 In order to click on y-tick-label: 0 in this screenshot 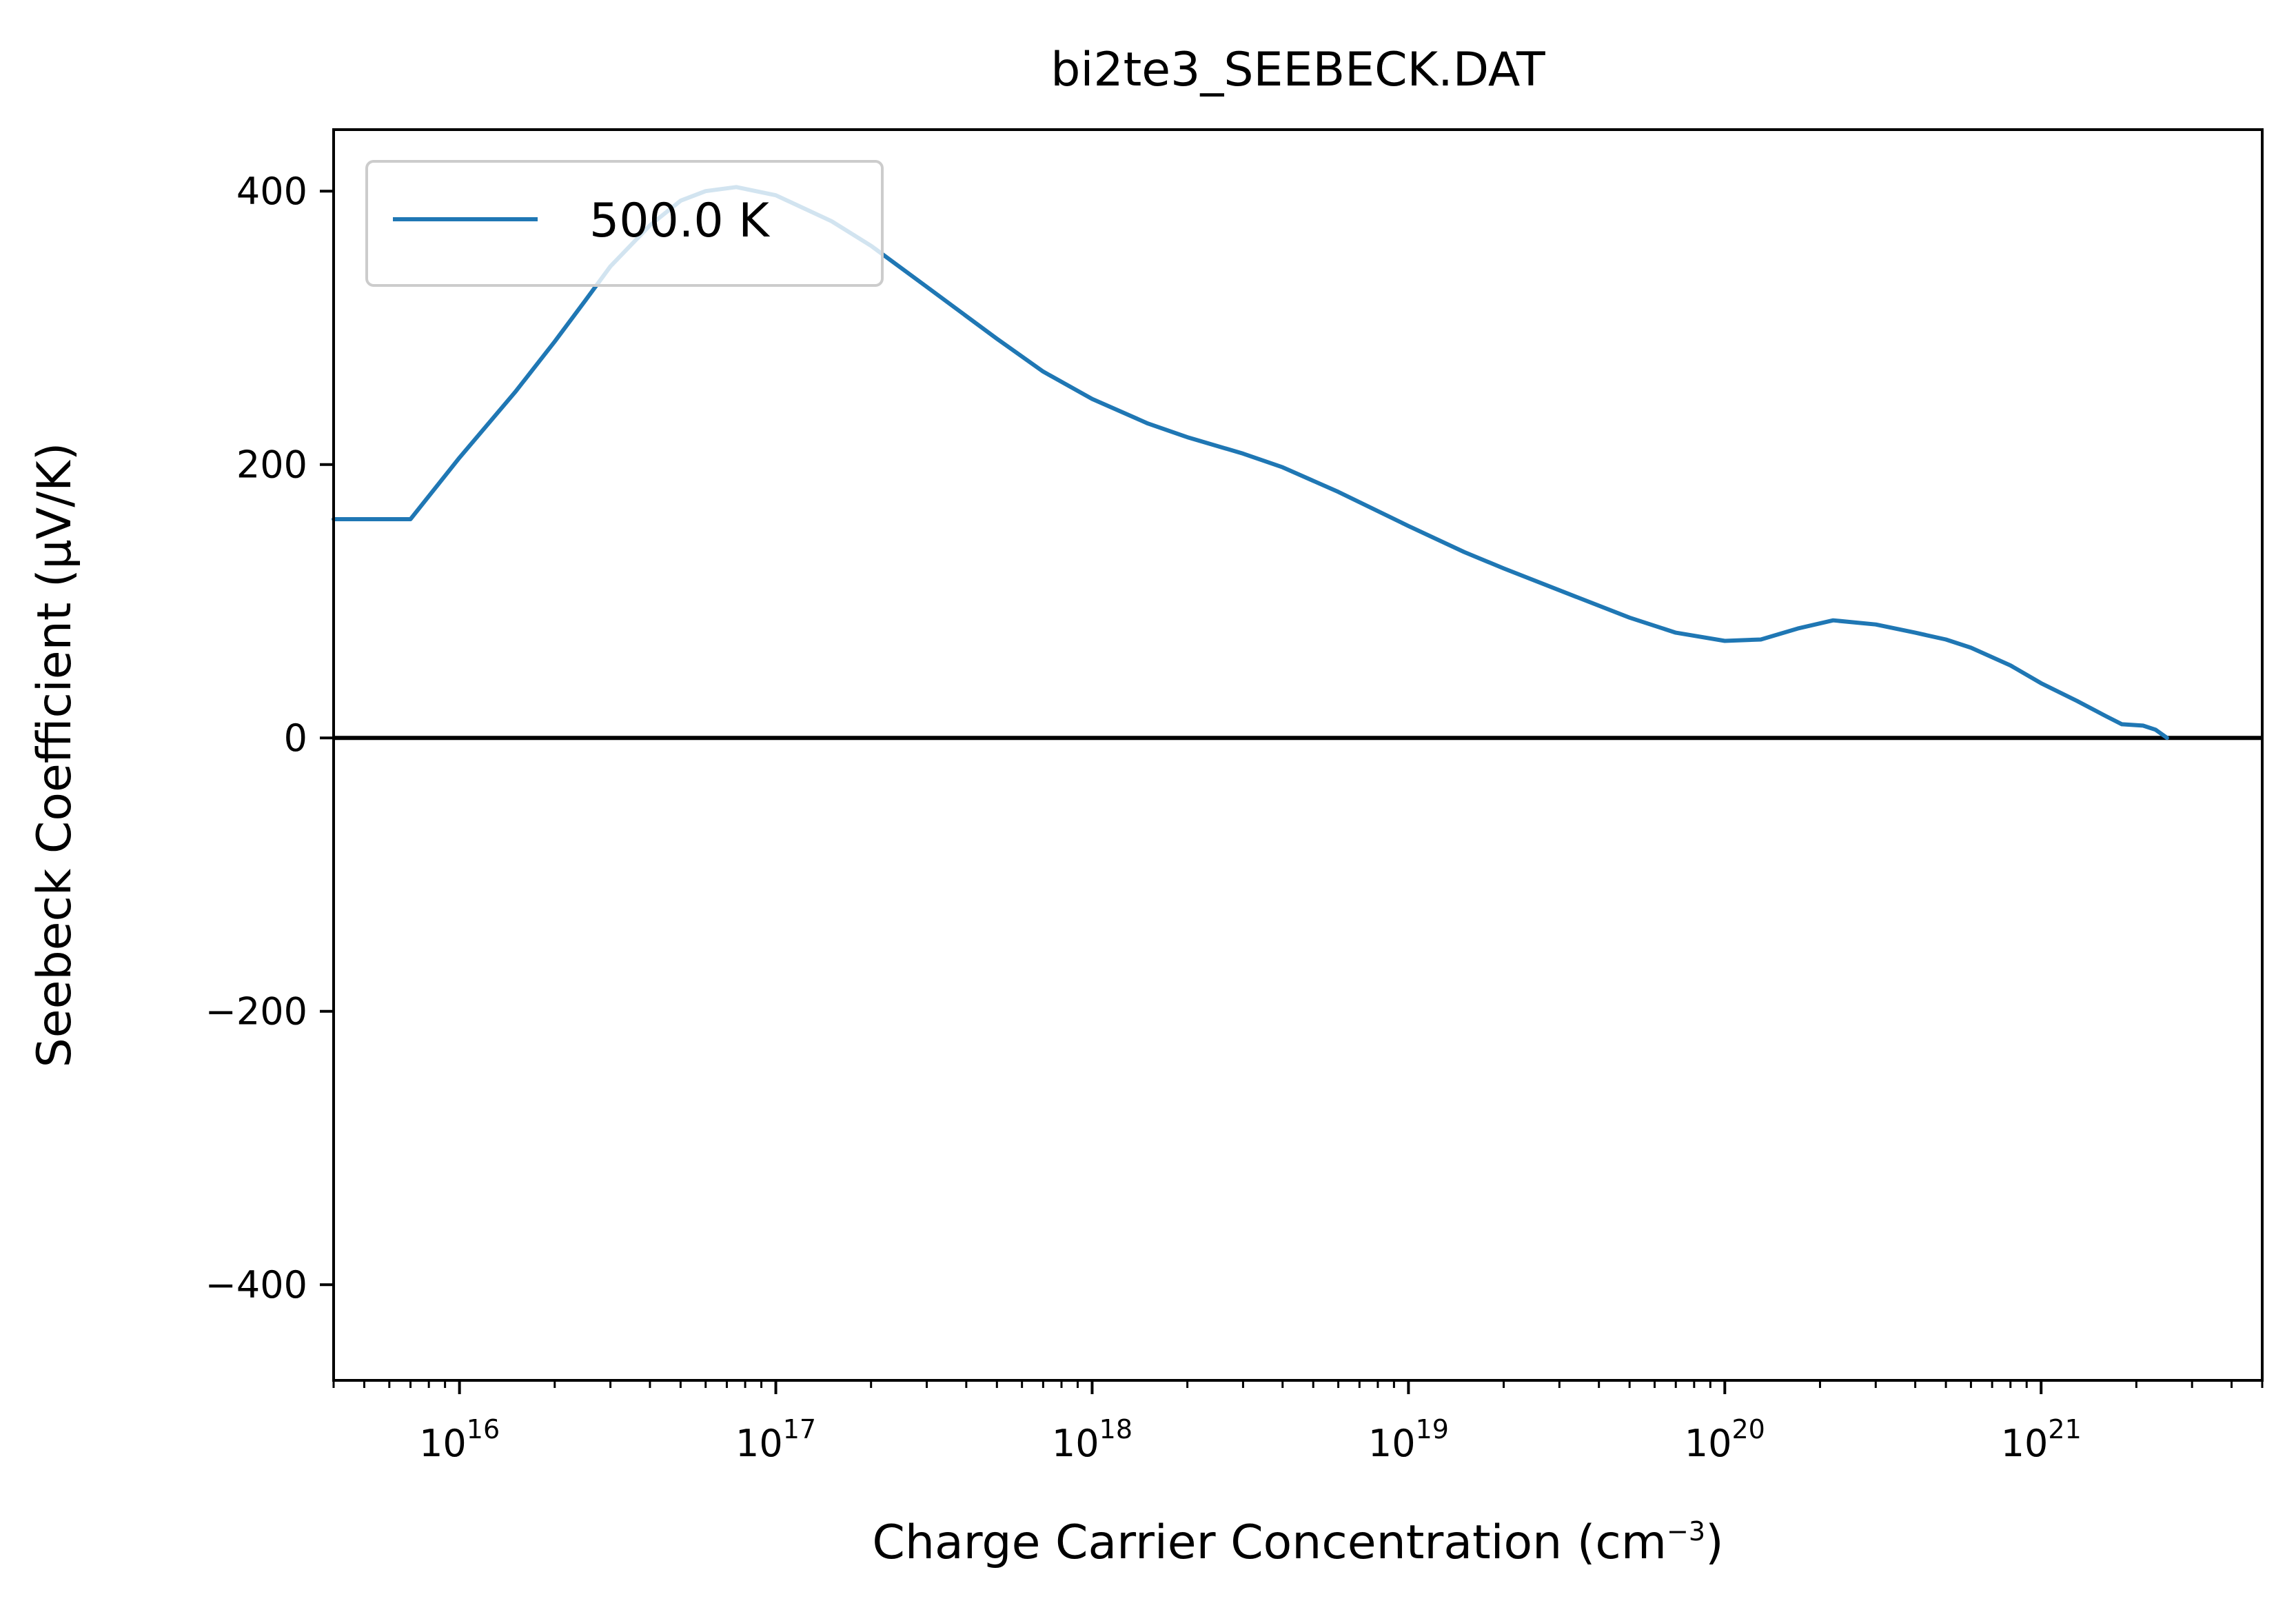, I will do `click(295, 738)`.